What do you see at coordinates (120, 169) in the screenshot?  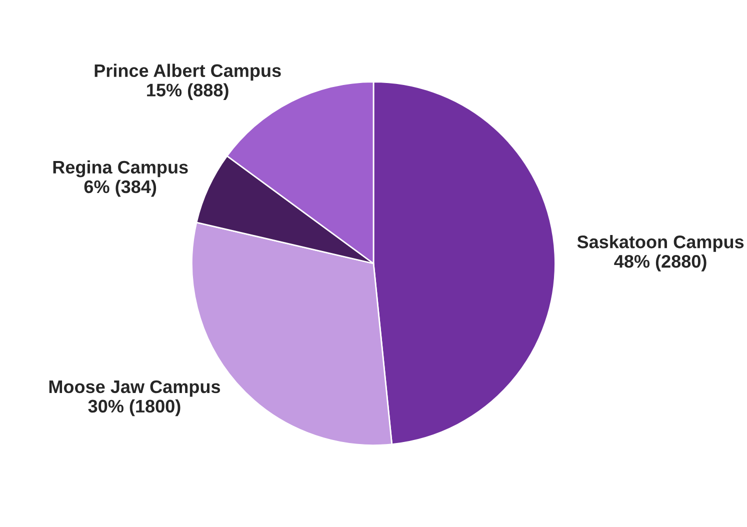 I see `slice-label: Regina Campus` at bounding box center [120, 169].